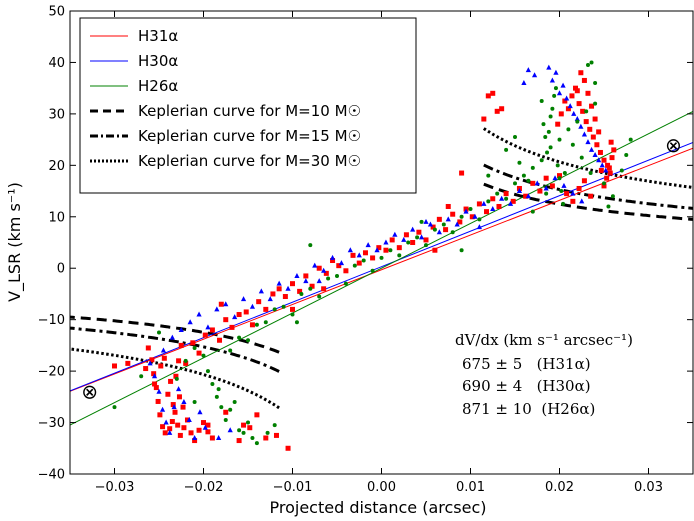  I want to click on y-tick-label: −20, so click(51, 372).